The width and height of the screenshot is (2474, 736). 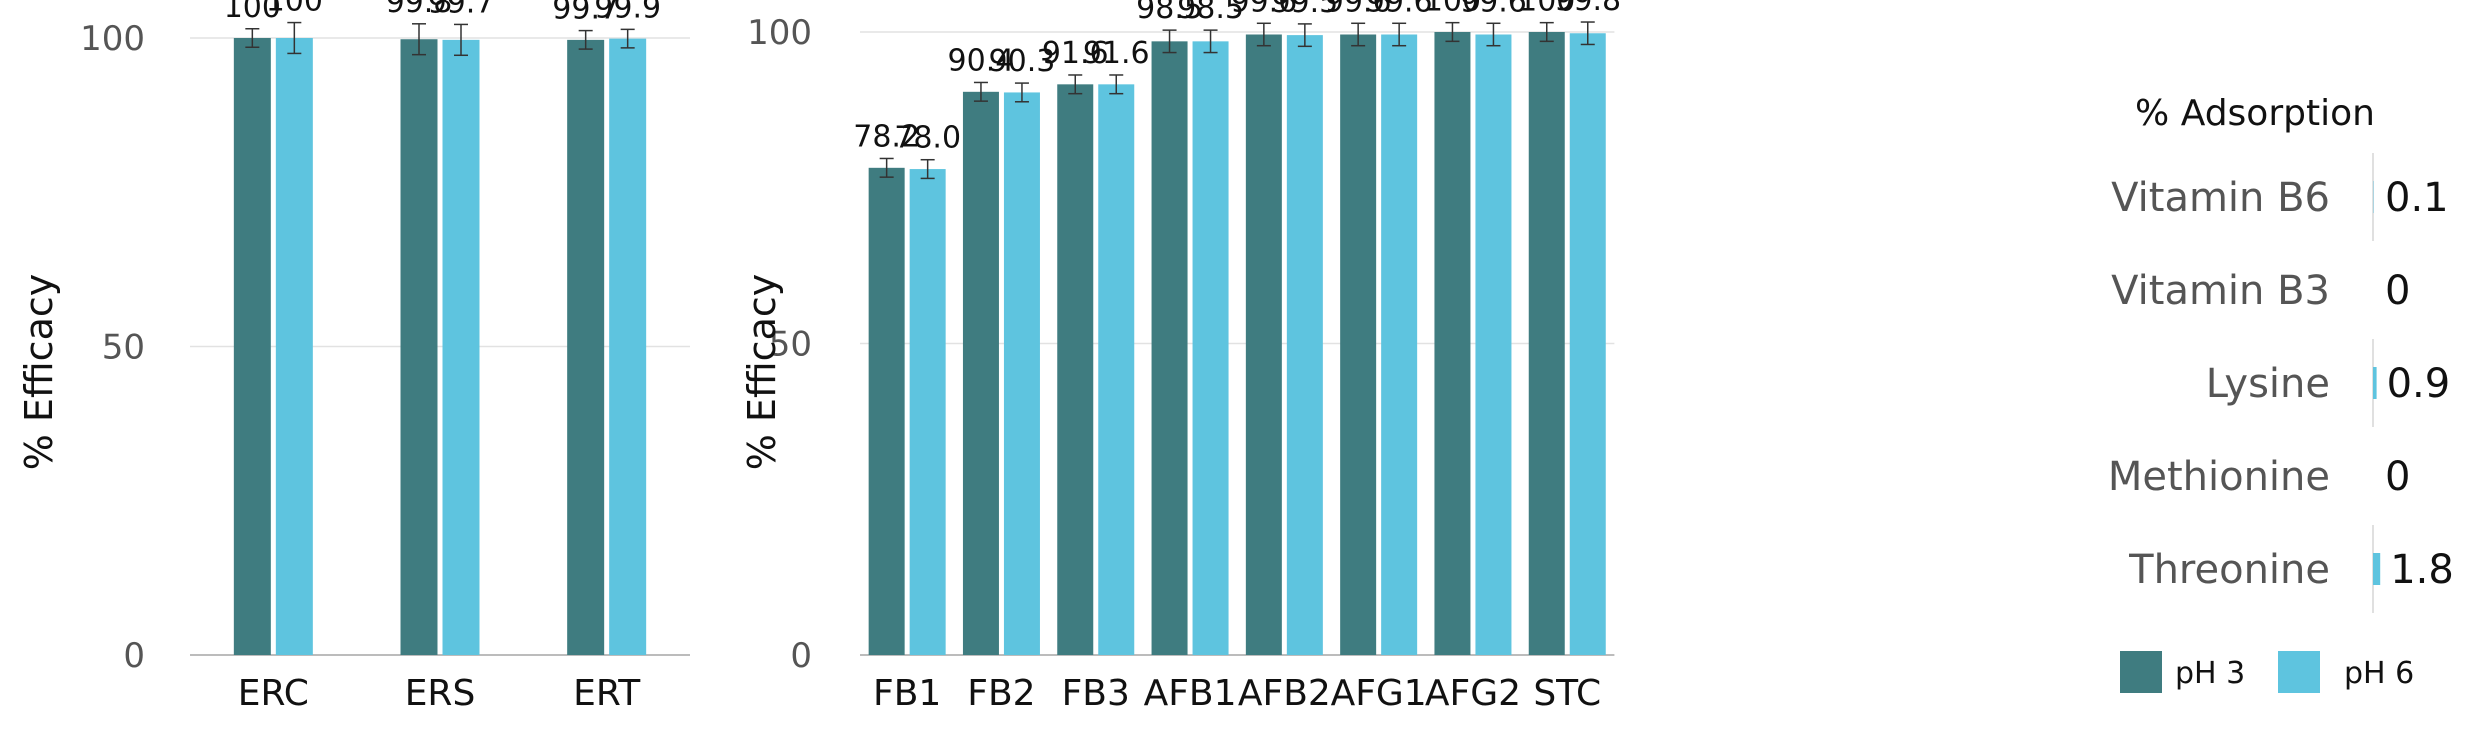 I want to click on adsorption-category-label: Vitamin B6, so click(x=2220, y=198).